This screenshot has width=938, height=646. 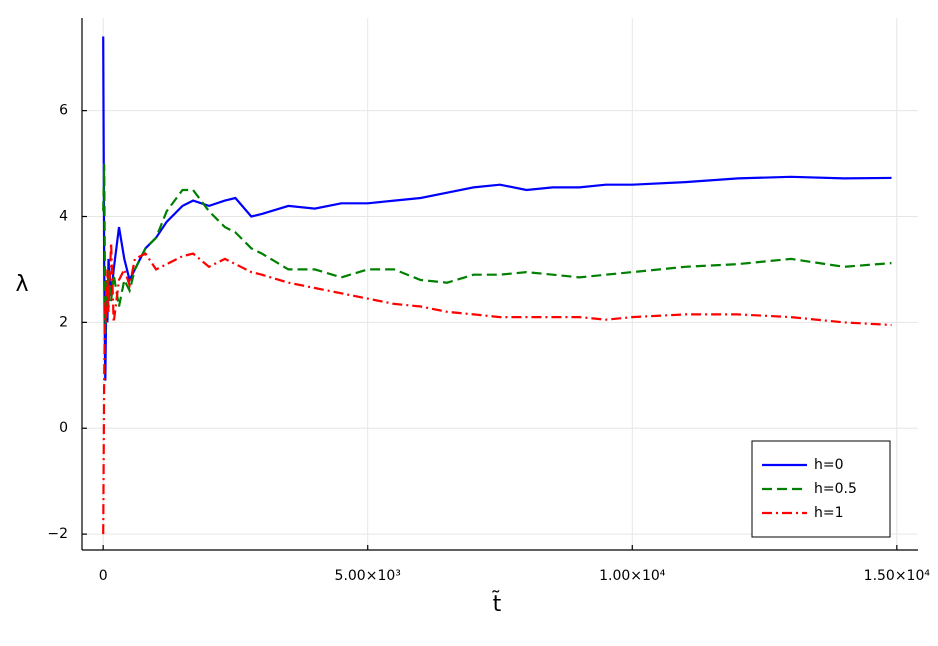 I want to click on x-tick-label: 1.50×10⁴, so click(x=897, y=576).